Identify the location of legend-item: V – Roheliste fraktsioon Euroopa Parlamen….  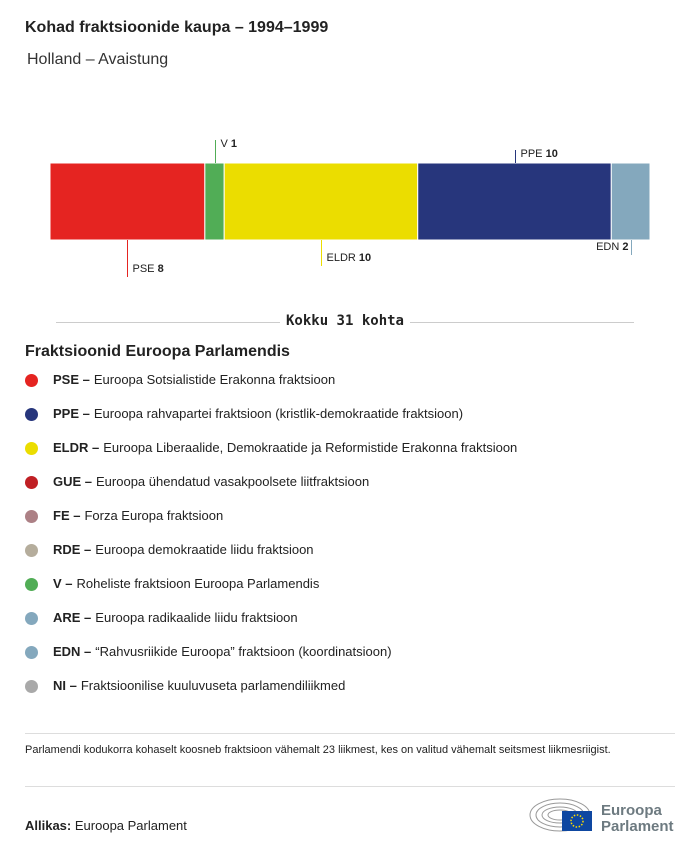
(271, 593).